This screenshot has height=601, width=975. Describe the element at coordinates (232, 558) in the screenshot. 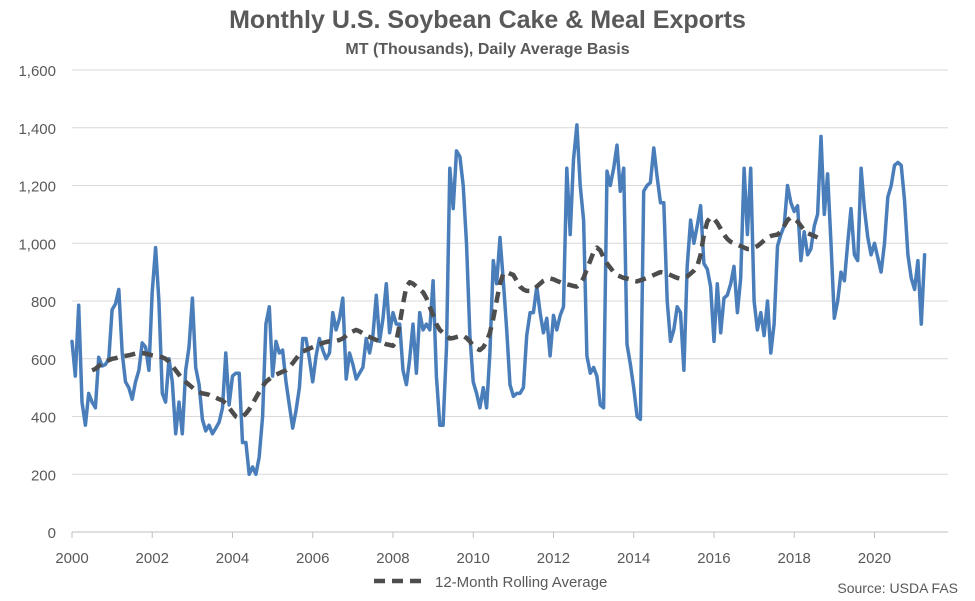

I see `x-tick-label: 2004` at that location.